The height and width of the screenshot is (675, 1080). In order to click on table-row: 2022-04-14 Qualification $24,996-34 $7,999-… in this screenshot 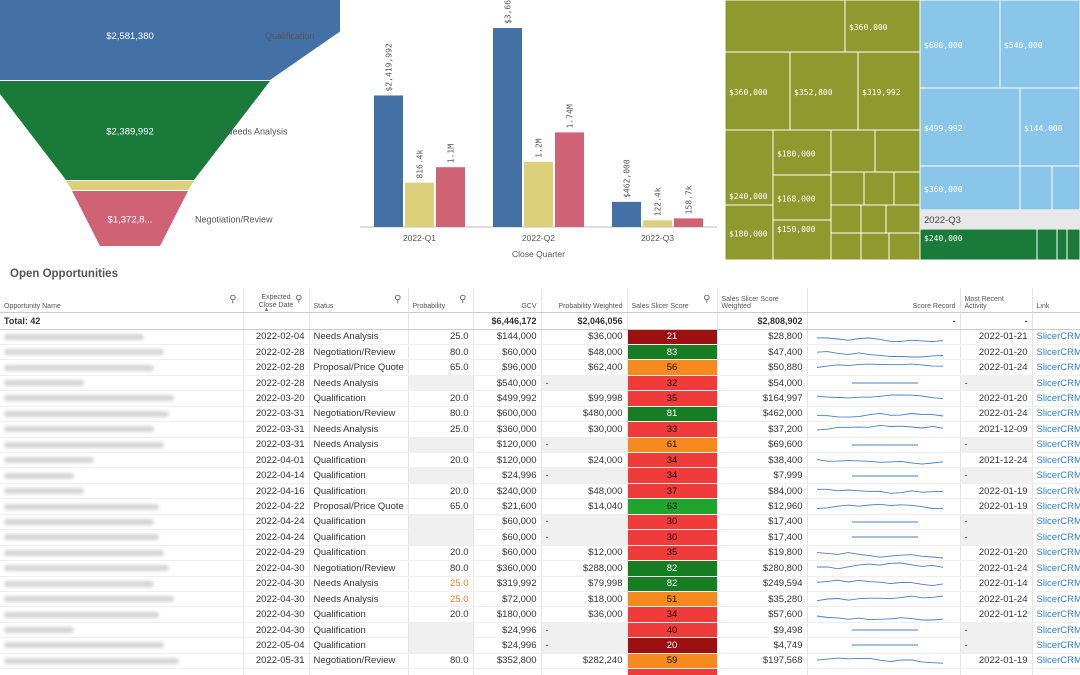, I will do `click(540, 475)`.